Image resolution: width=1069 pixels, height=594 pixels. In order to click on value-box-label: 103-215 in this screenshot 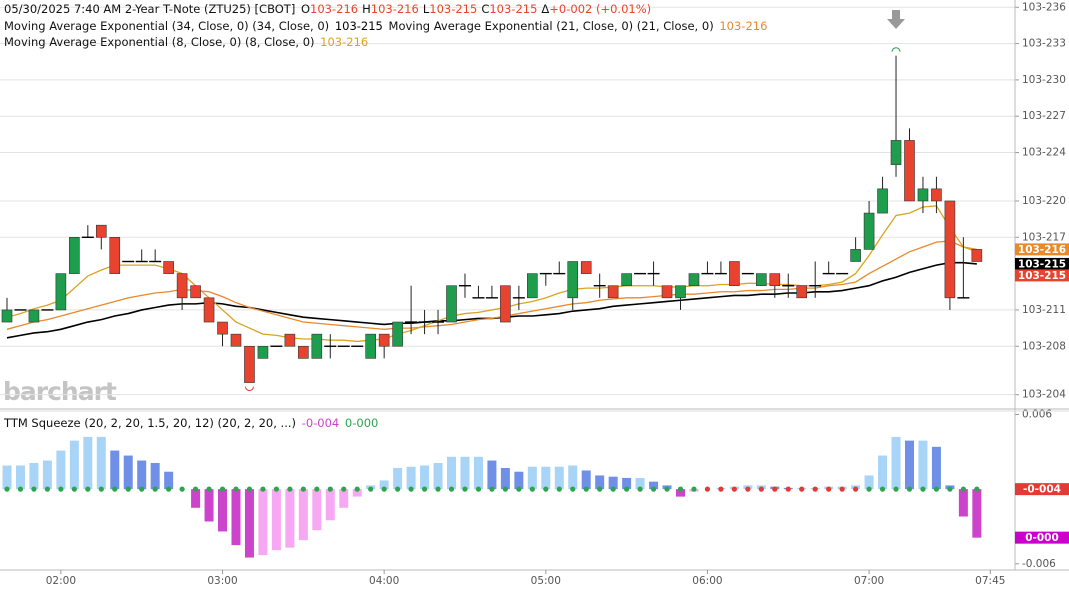, I will do `click(1042, 276)`.